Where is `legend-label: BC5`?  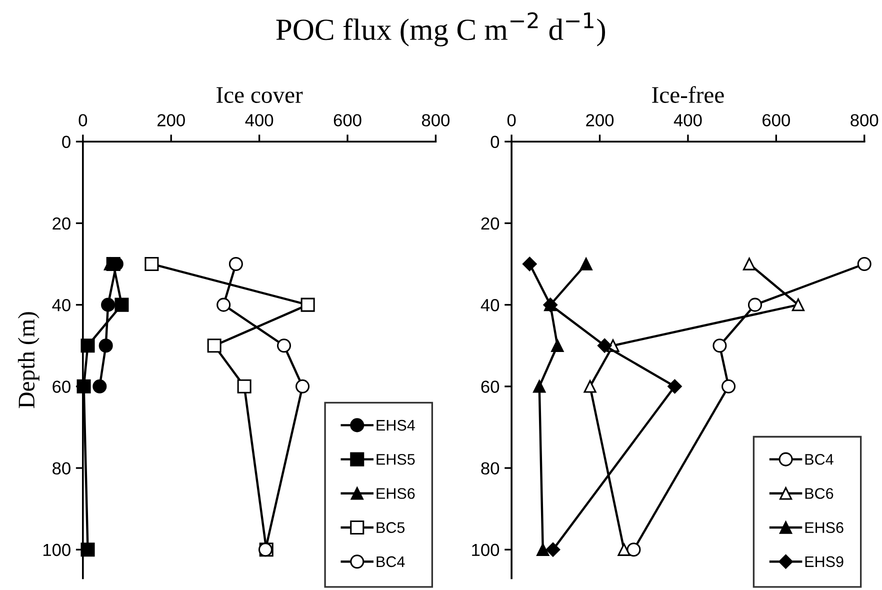
legend-label: BC5 is located at coordinates (390, 528).